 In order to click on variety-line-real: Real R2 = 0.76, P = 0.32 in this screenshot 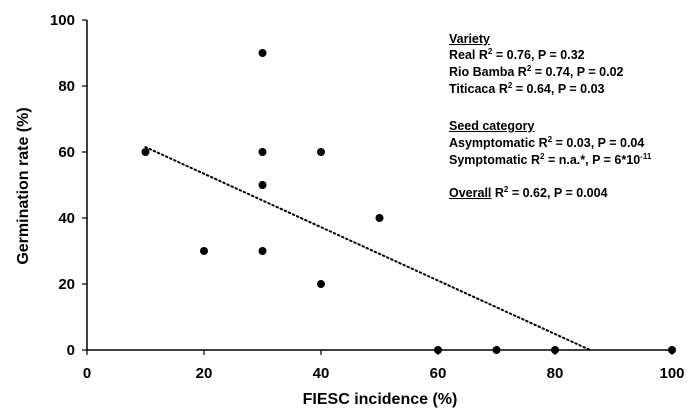, I will do `click(517, 55)`.